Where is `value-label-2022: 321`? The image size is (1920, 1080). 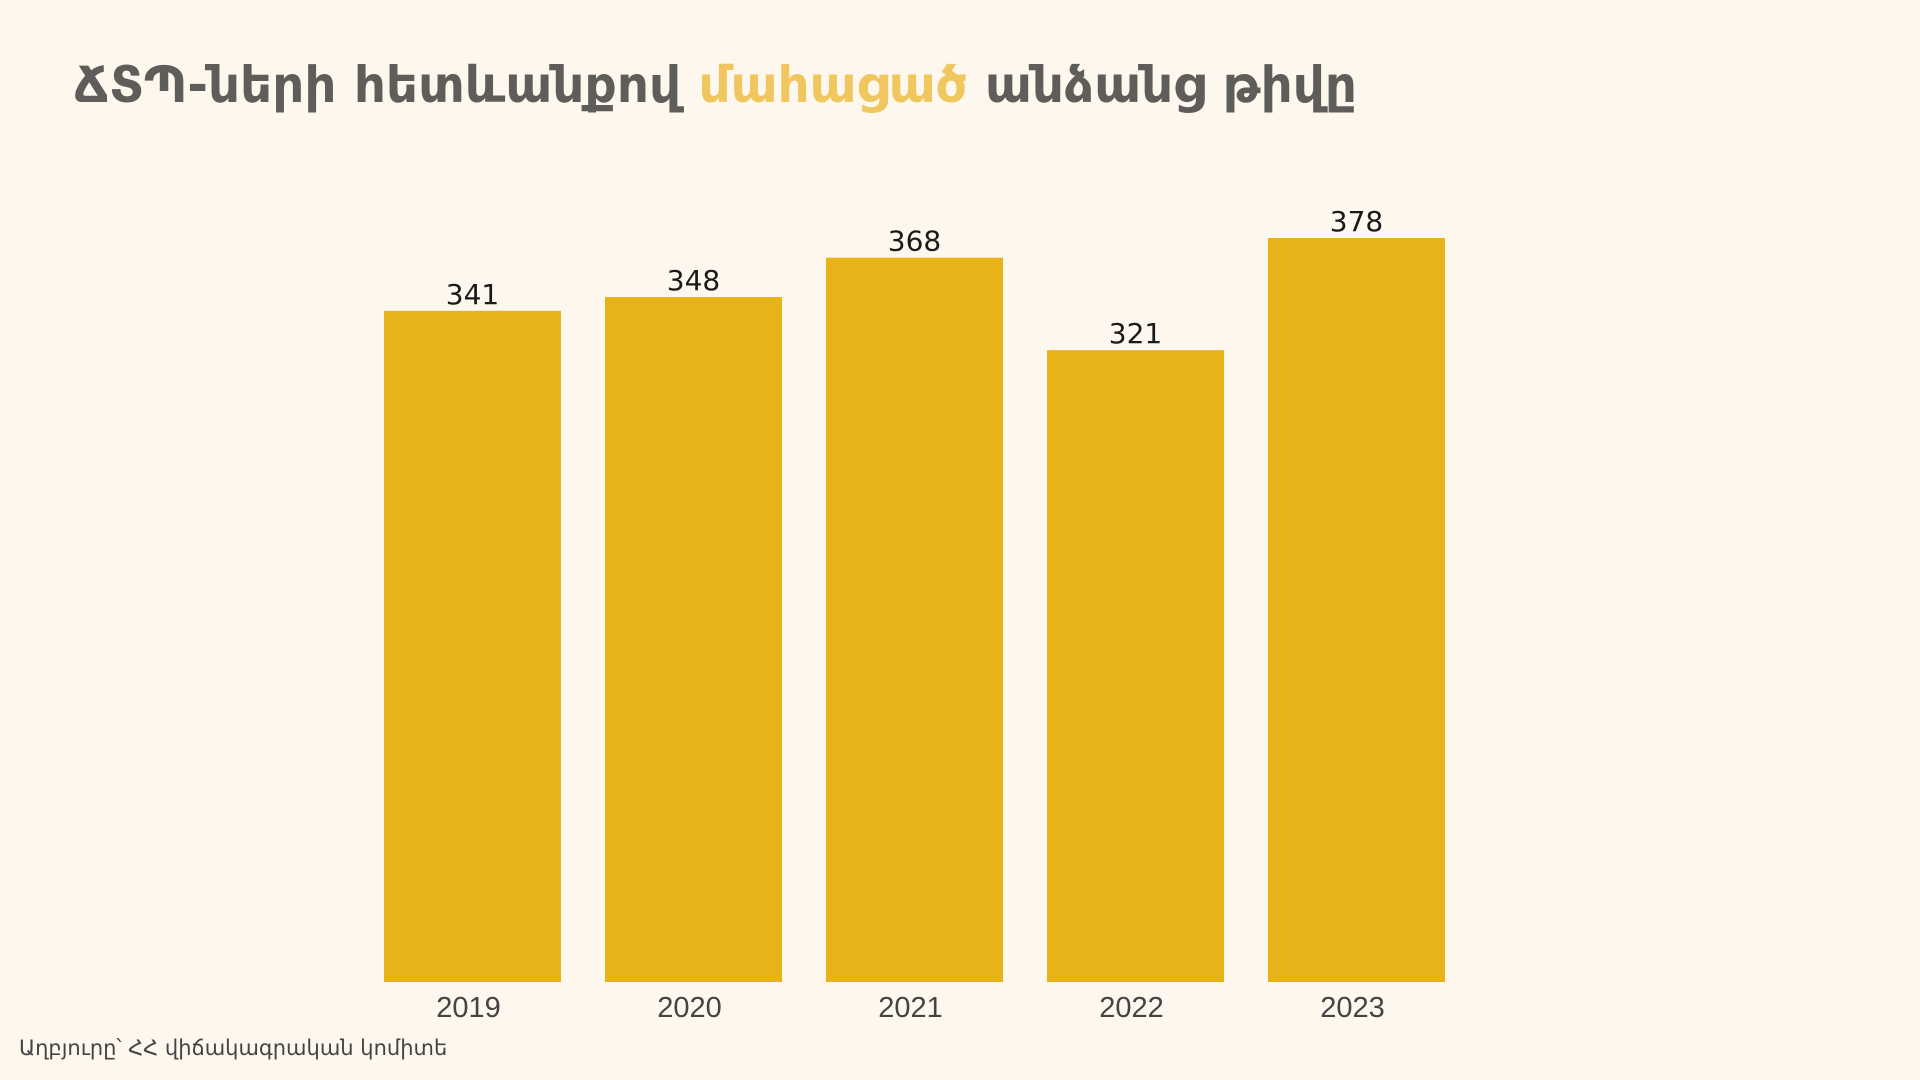
value-label-2022: 321 is located at coordinates (1135, 333).